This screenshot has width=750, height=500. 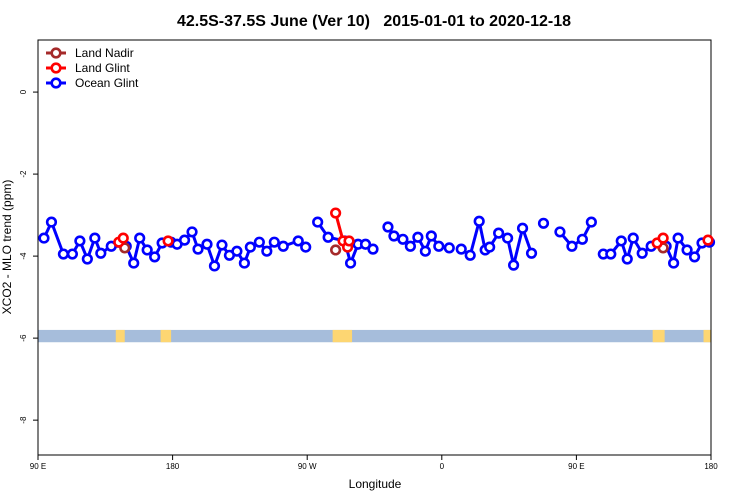 What do you see at coordinates (442, 466) in the screenshot?
I see `x-tick-label: 0` at bounding box center [442, 466].